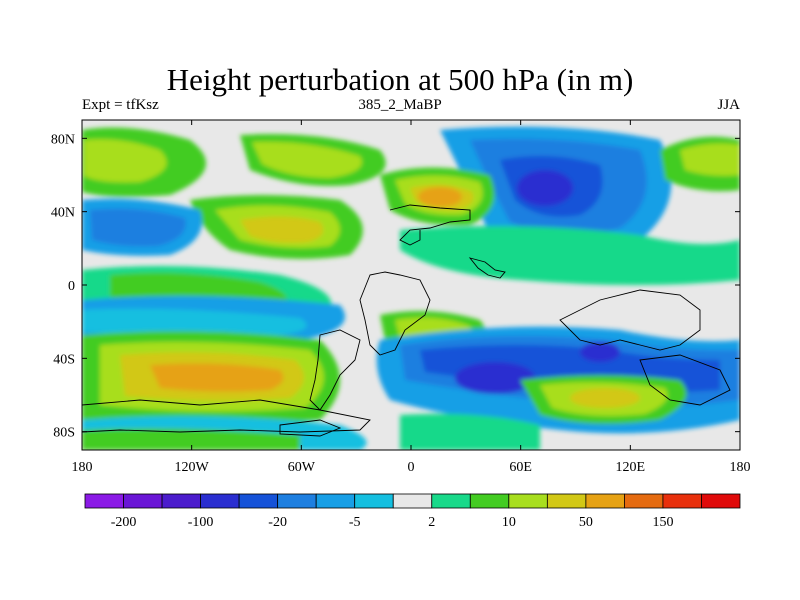 This screenshot has height=600, width=800. I want to click on lon-tick-label: 120W, so click(192, 467).